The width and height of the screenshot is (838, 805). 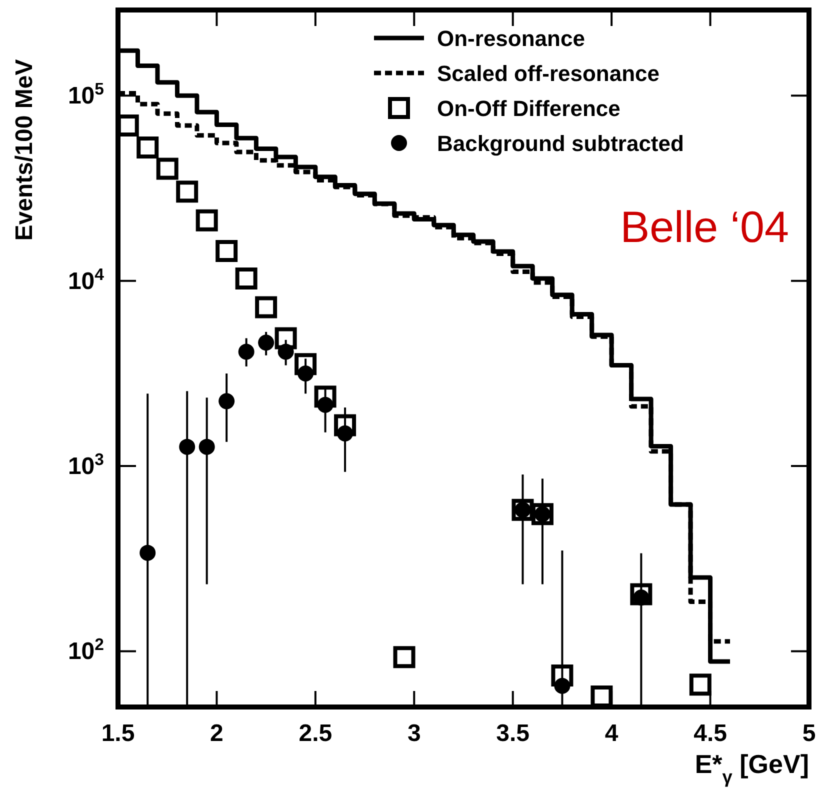 I want to click on annotation: Belle ‘04, so click(x=704, y=227).